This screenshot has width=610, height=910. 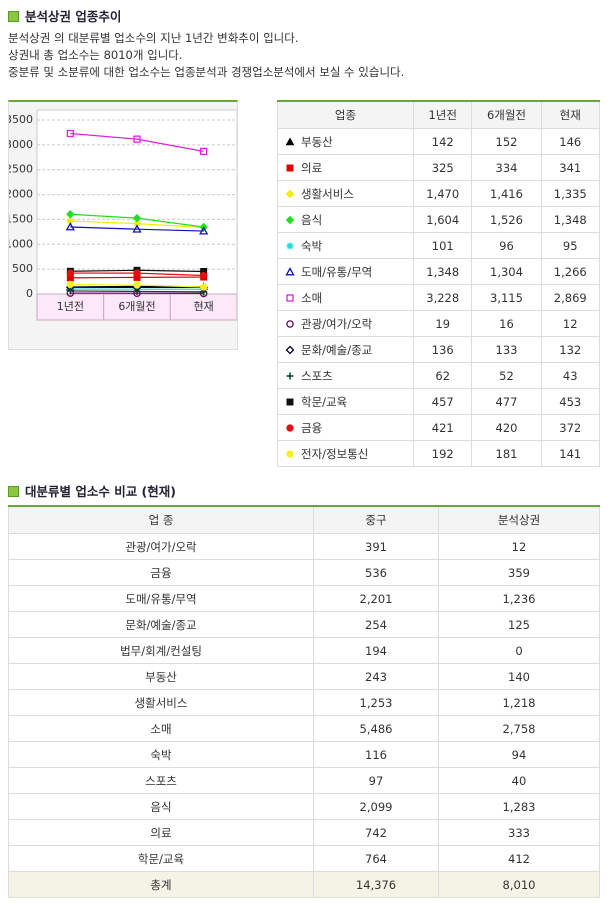 What do you see at coordinates (29, 293) in the screenshot?
I see `y-tick-label: 0` at bounding box center [29, 293].